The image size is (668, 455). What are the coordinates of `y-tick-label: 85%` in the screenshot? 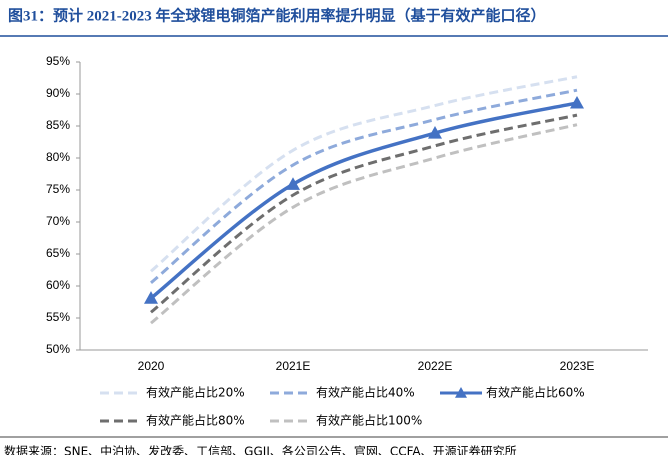 It's located at (58, 125).